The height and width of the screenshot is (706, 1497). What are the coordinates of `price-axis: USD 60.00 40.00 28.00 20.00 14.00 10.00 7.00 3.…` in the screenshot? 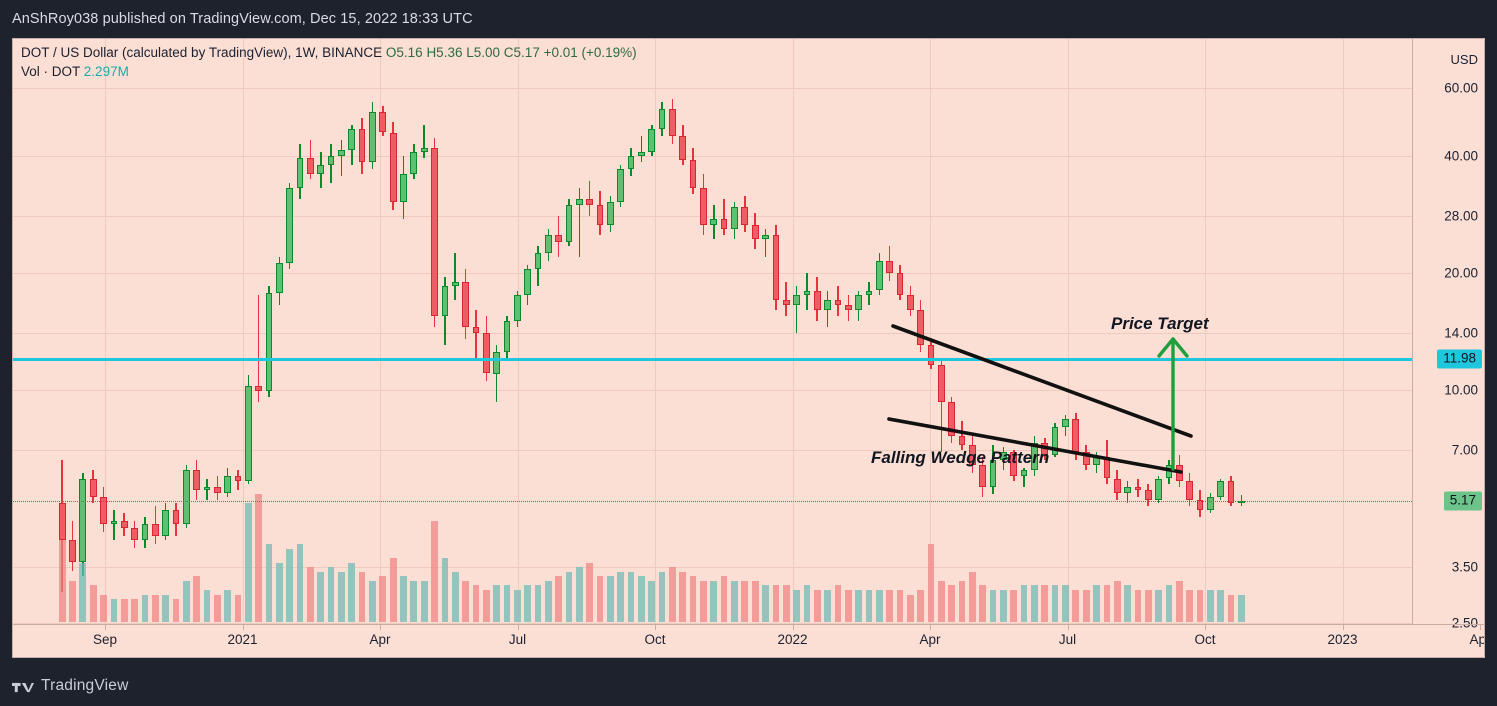 It's located at (1448, 335).